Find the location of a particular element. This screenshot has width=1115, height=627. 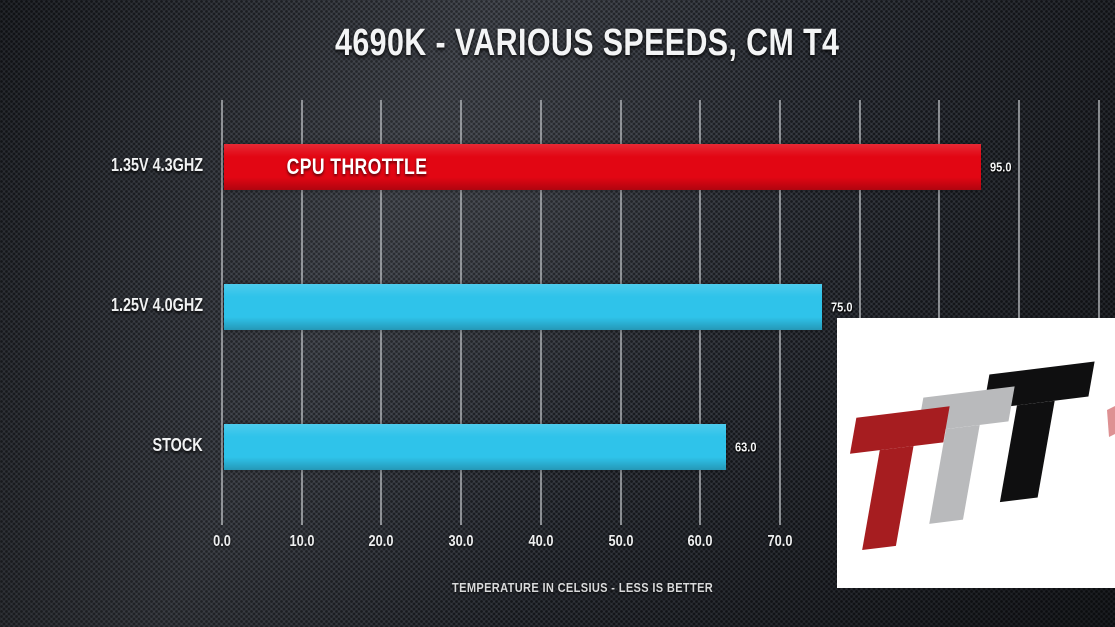

tweaktown-logo-graphic is located at coordinates (982, 456).